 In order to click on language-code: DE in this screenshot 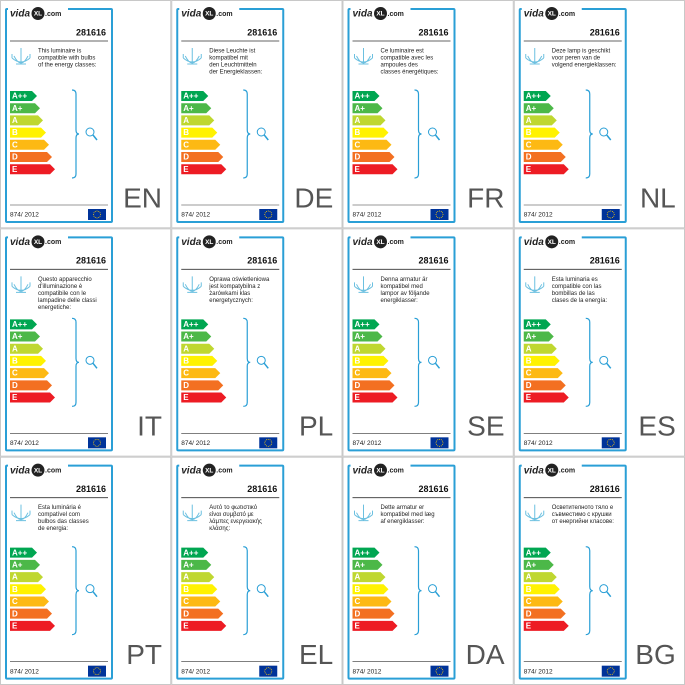, I will do `click(313, 197)`.